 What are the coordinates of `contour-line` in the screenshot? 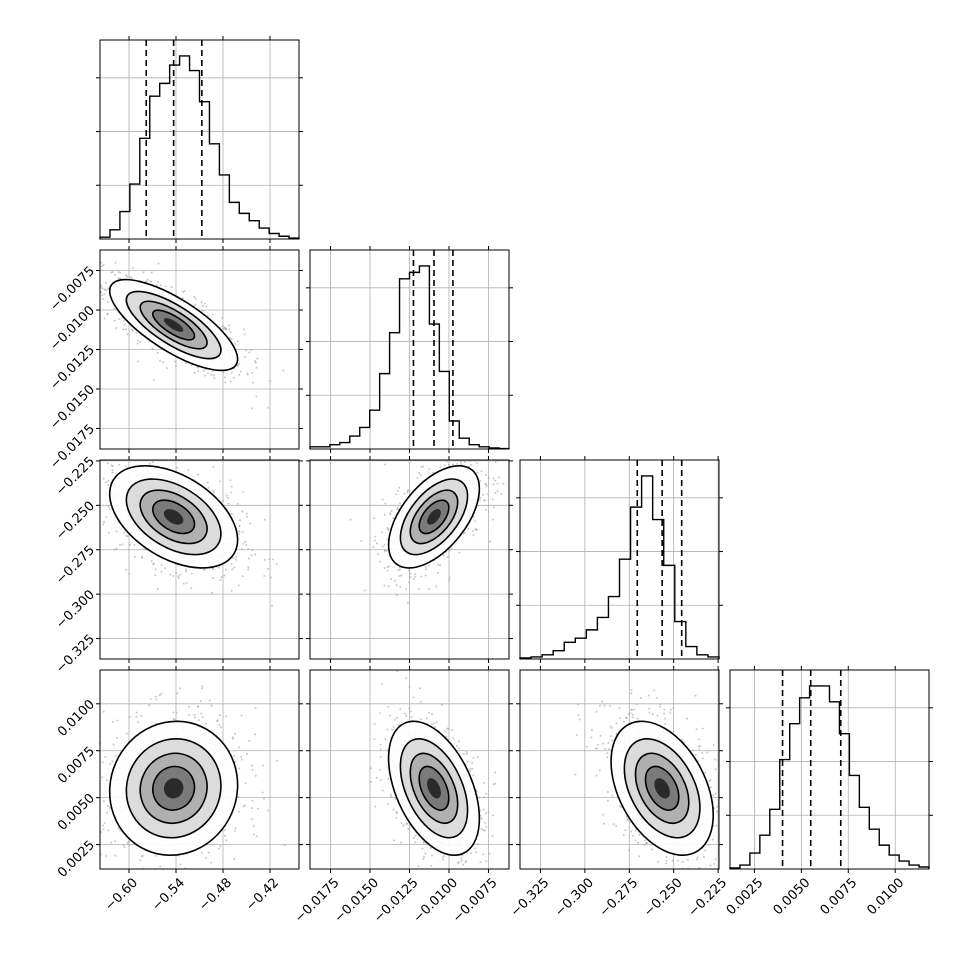 It's located at (434, 788).